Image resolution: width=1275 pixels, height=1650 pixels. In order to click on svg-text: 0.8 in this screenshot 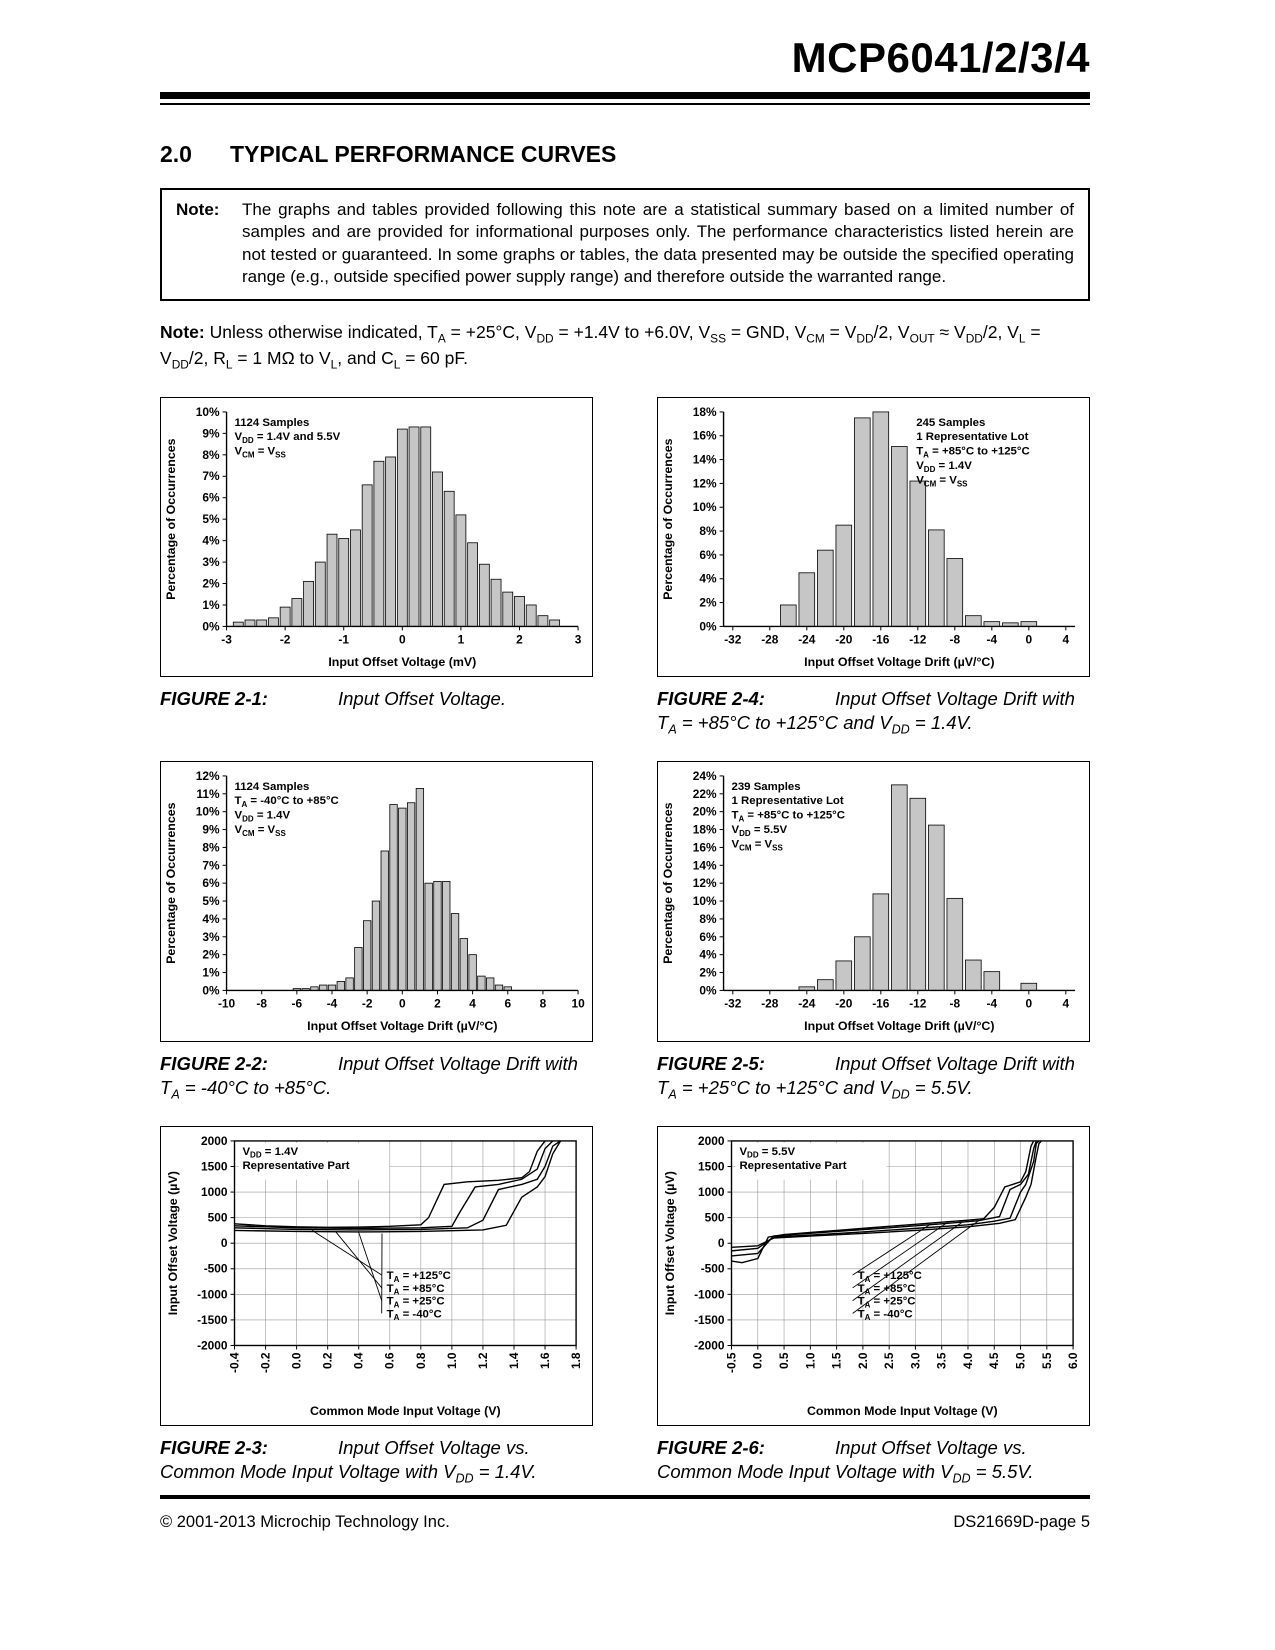, I will do `click(421, 1360)`.